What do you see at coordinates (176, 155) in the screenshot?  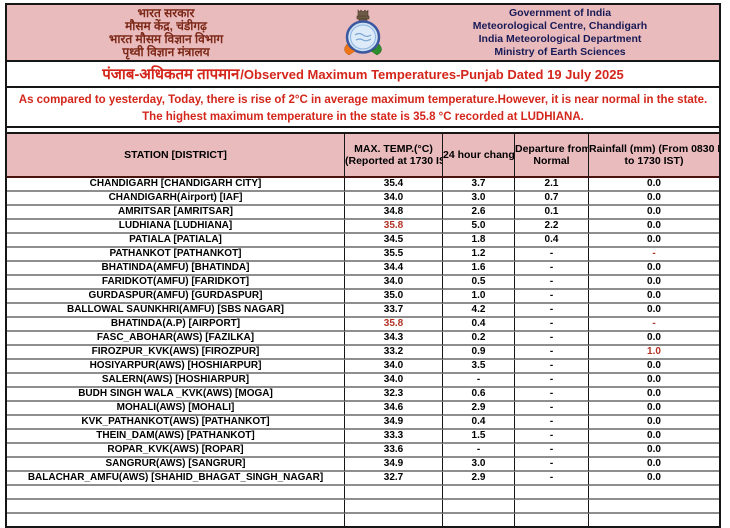 I see `col-header-station: STATION [DISTRICT]` at bounding box center [176, 155].